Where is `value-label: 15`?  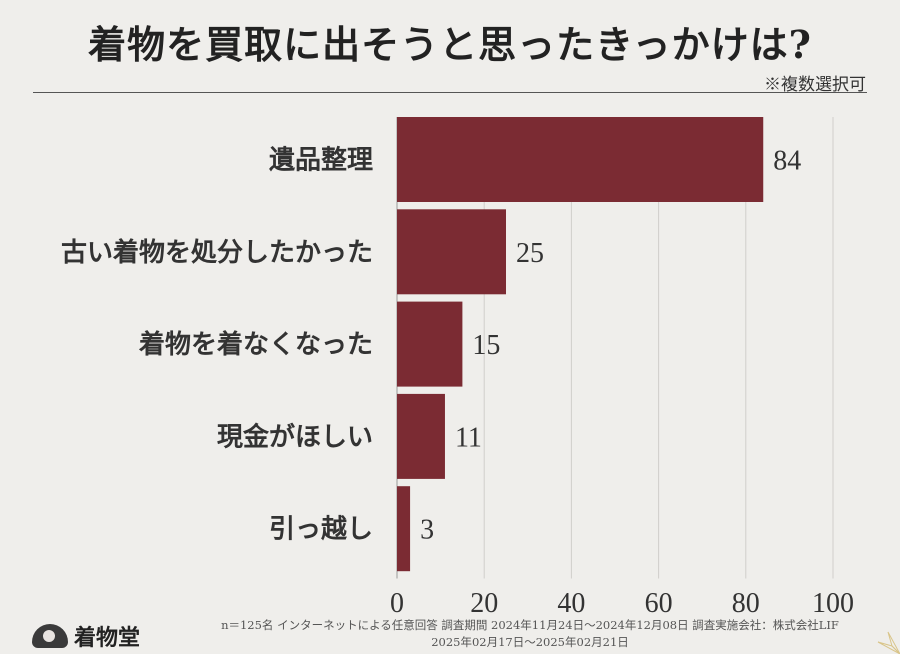 value-label: 15 is located at coordinates (486, 345).